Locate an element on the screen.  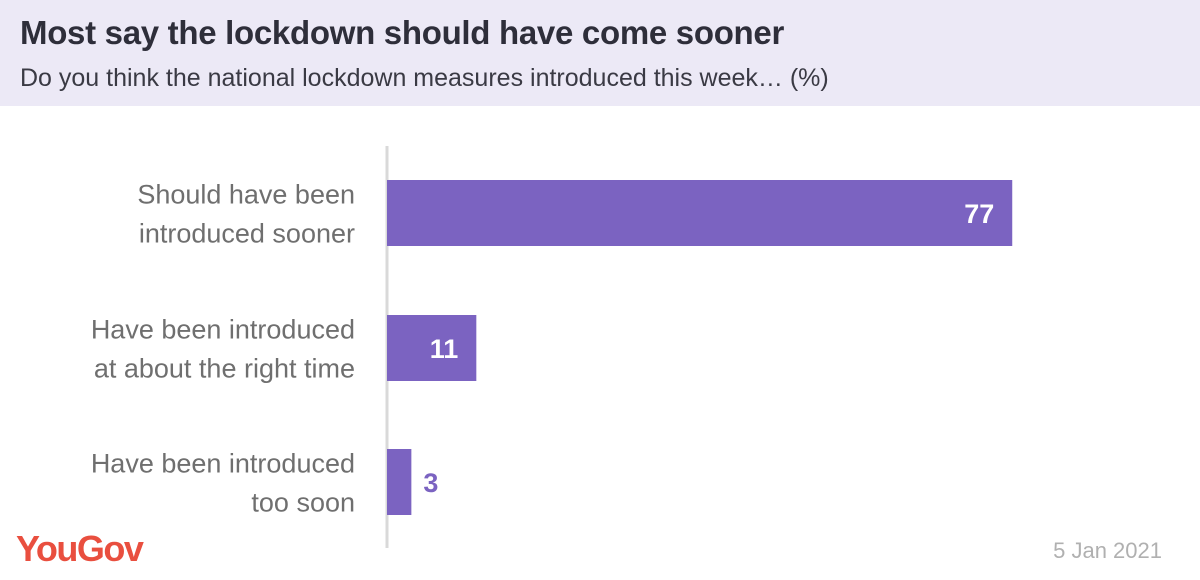
category-label: at about the right time is located at coordinates (224, 369).